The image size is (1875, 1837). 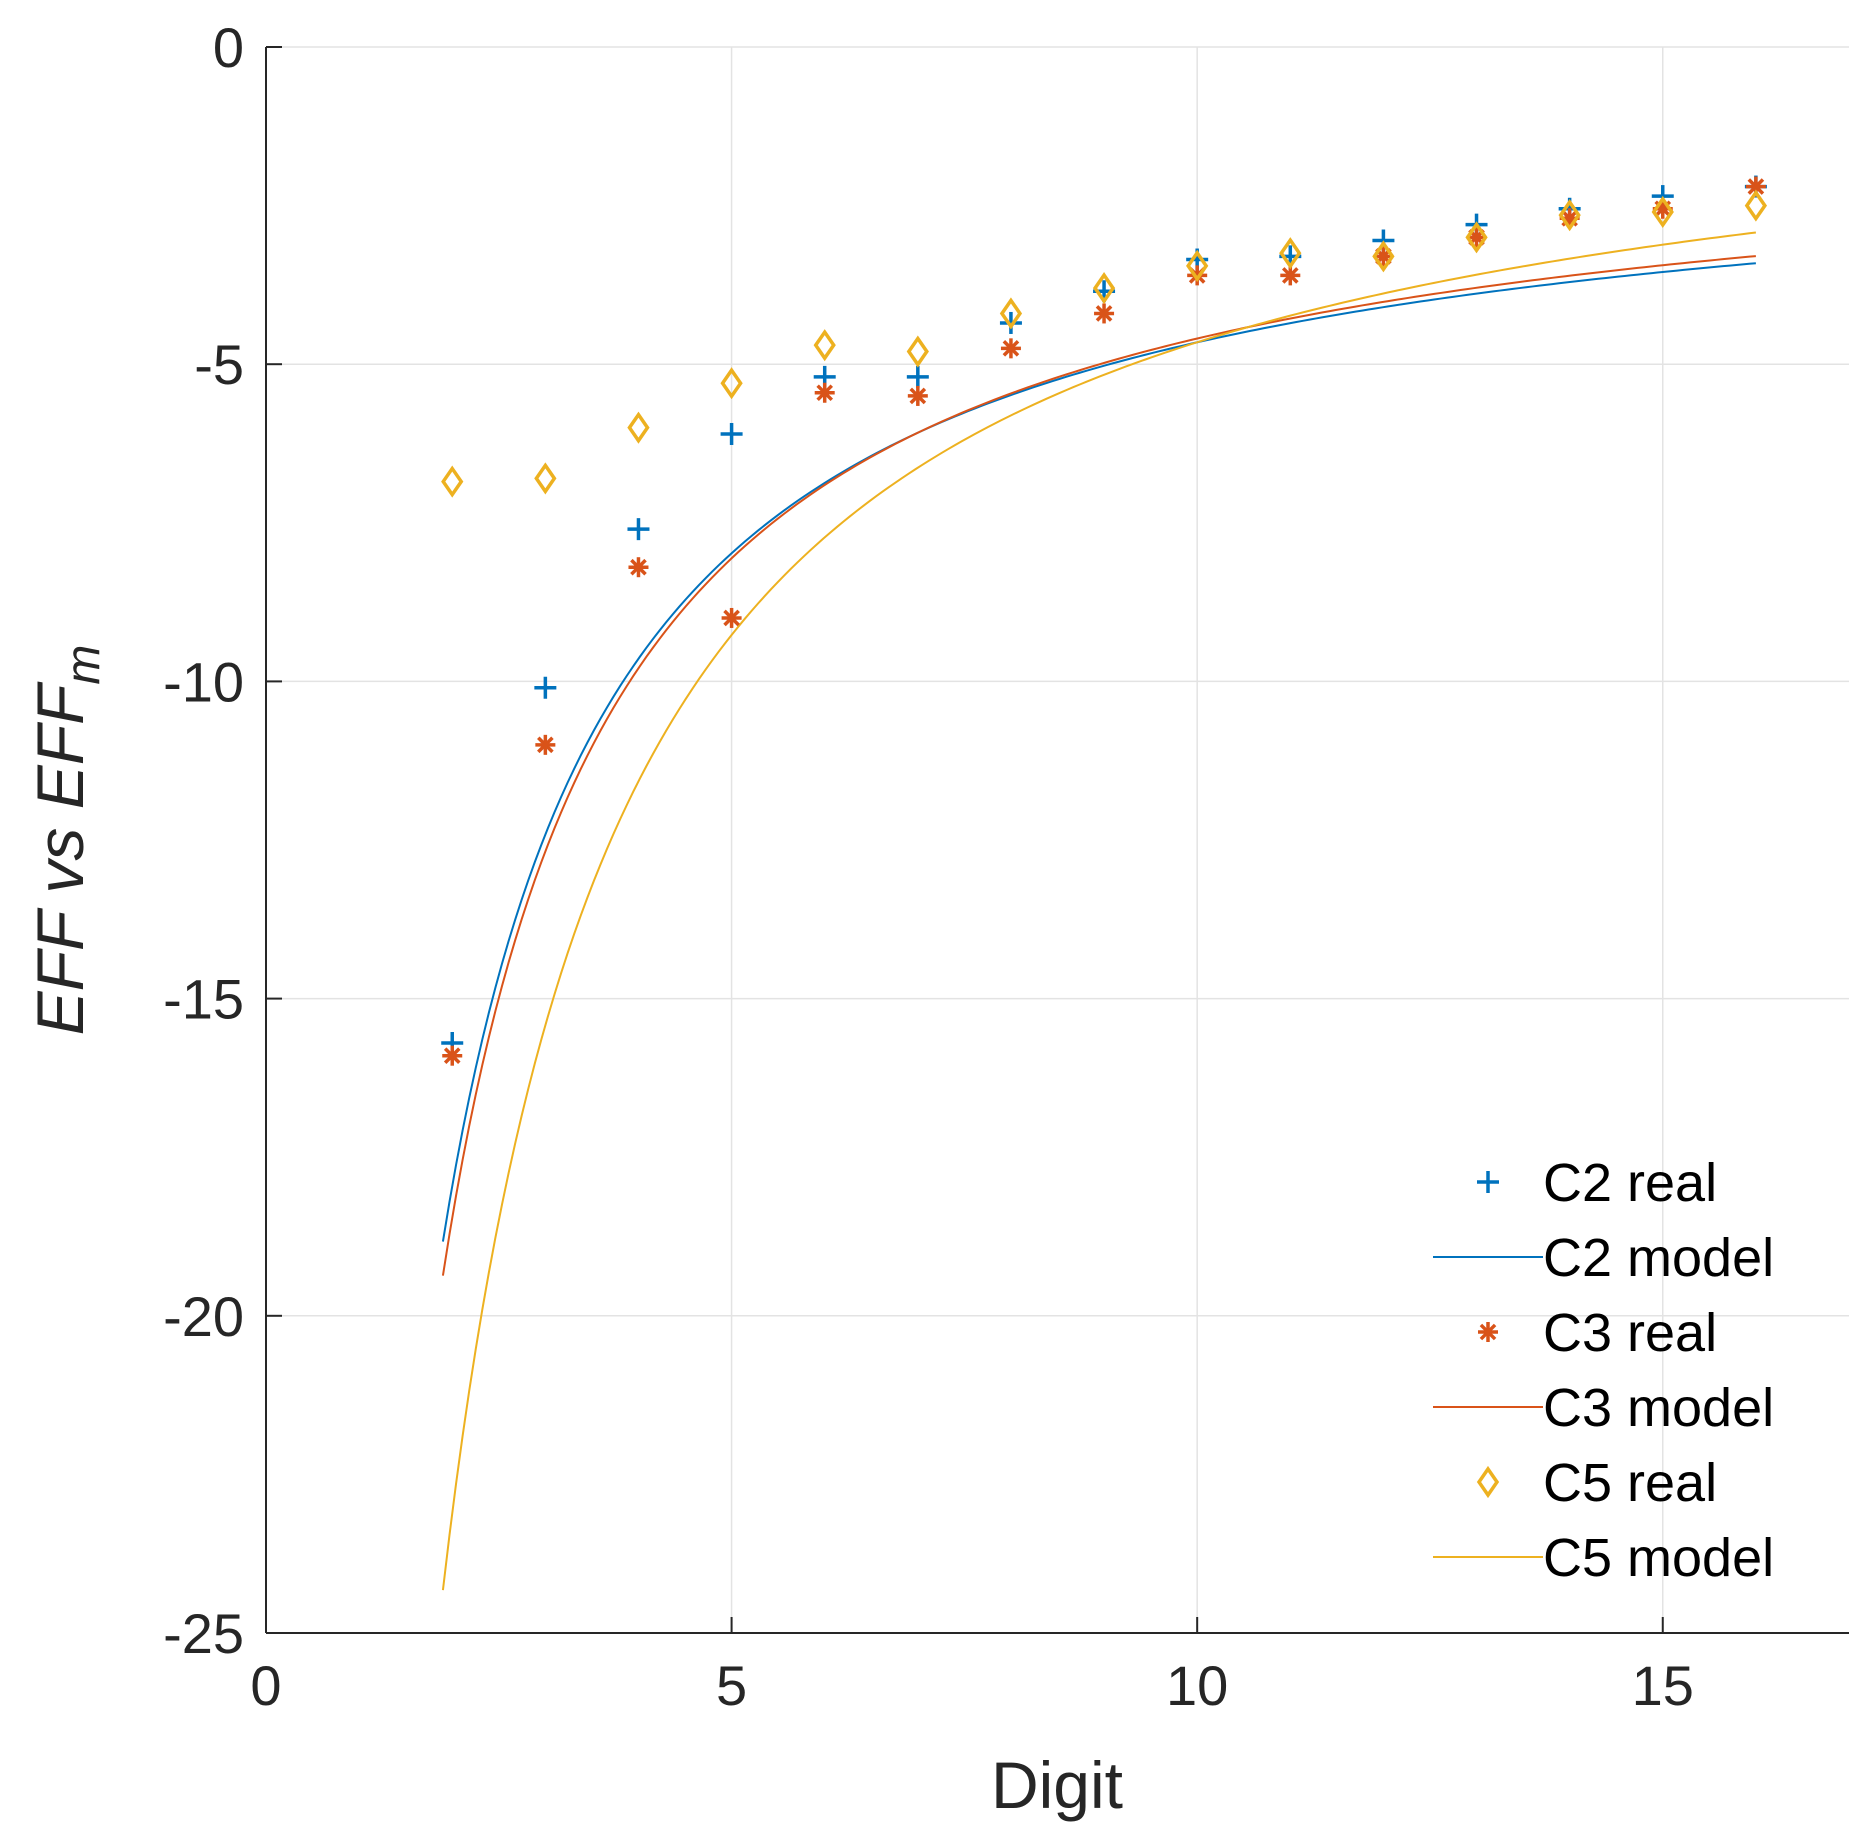 What do you see at coordinates (203, 681) in the screenshot?
I see `y-tick-label: -10` at bounding box center [203, 681].